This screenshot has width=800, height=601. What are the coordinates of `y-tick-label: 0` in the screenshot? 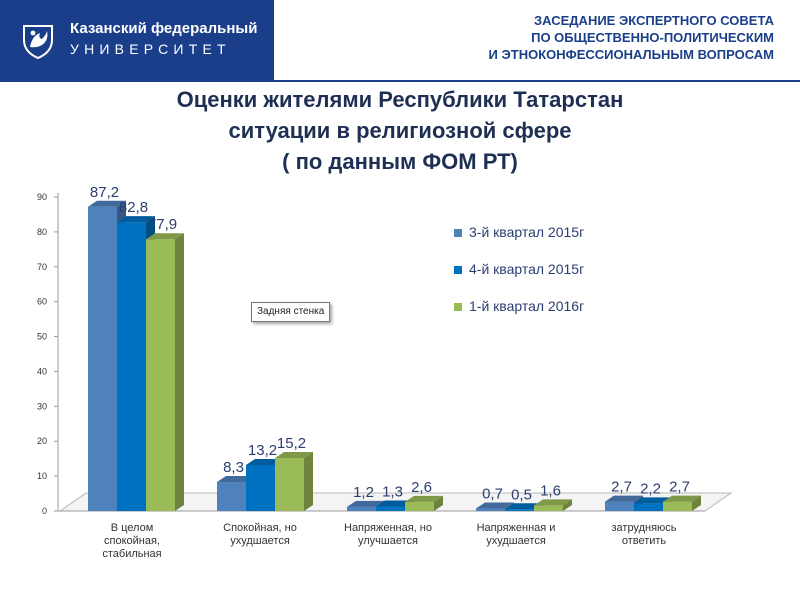 It's located at (44, 511).